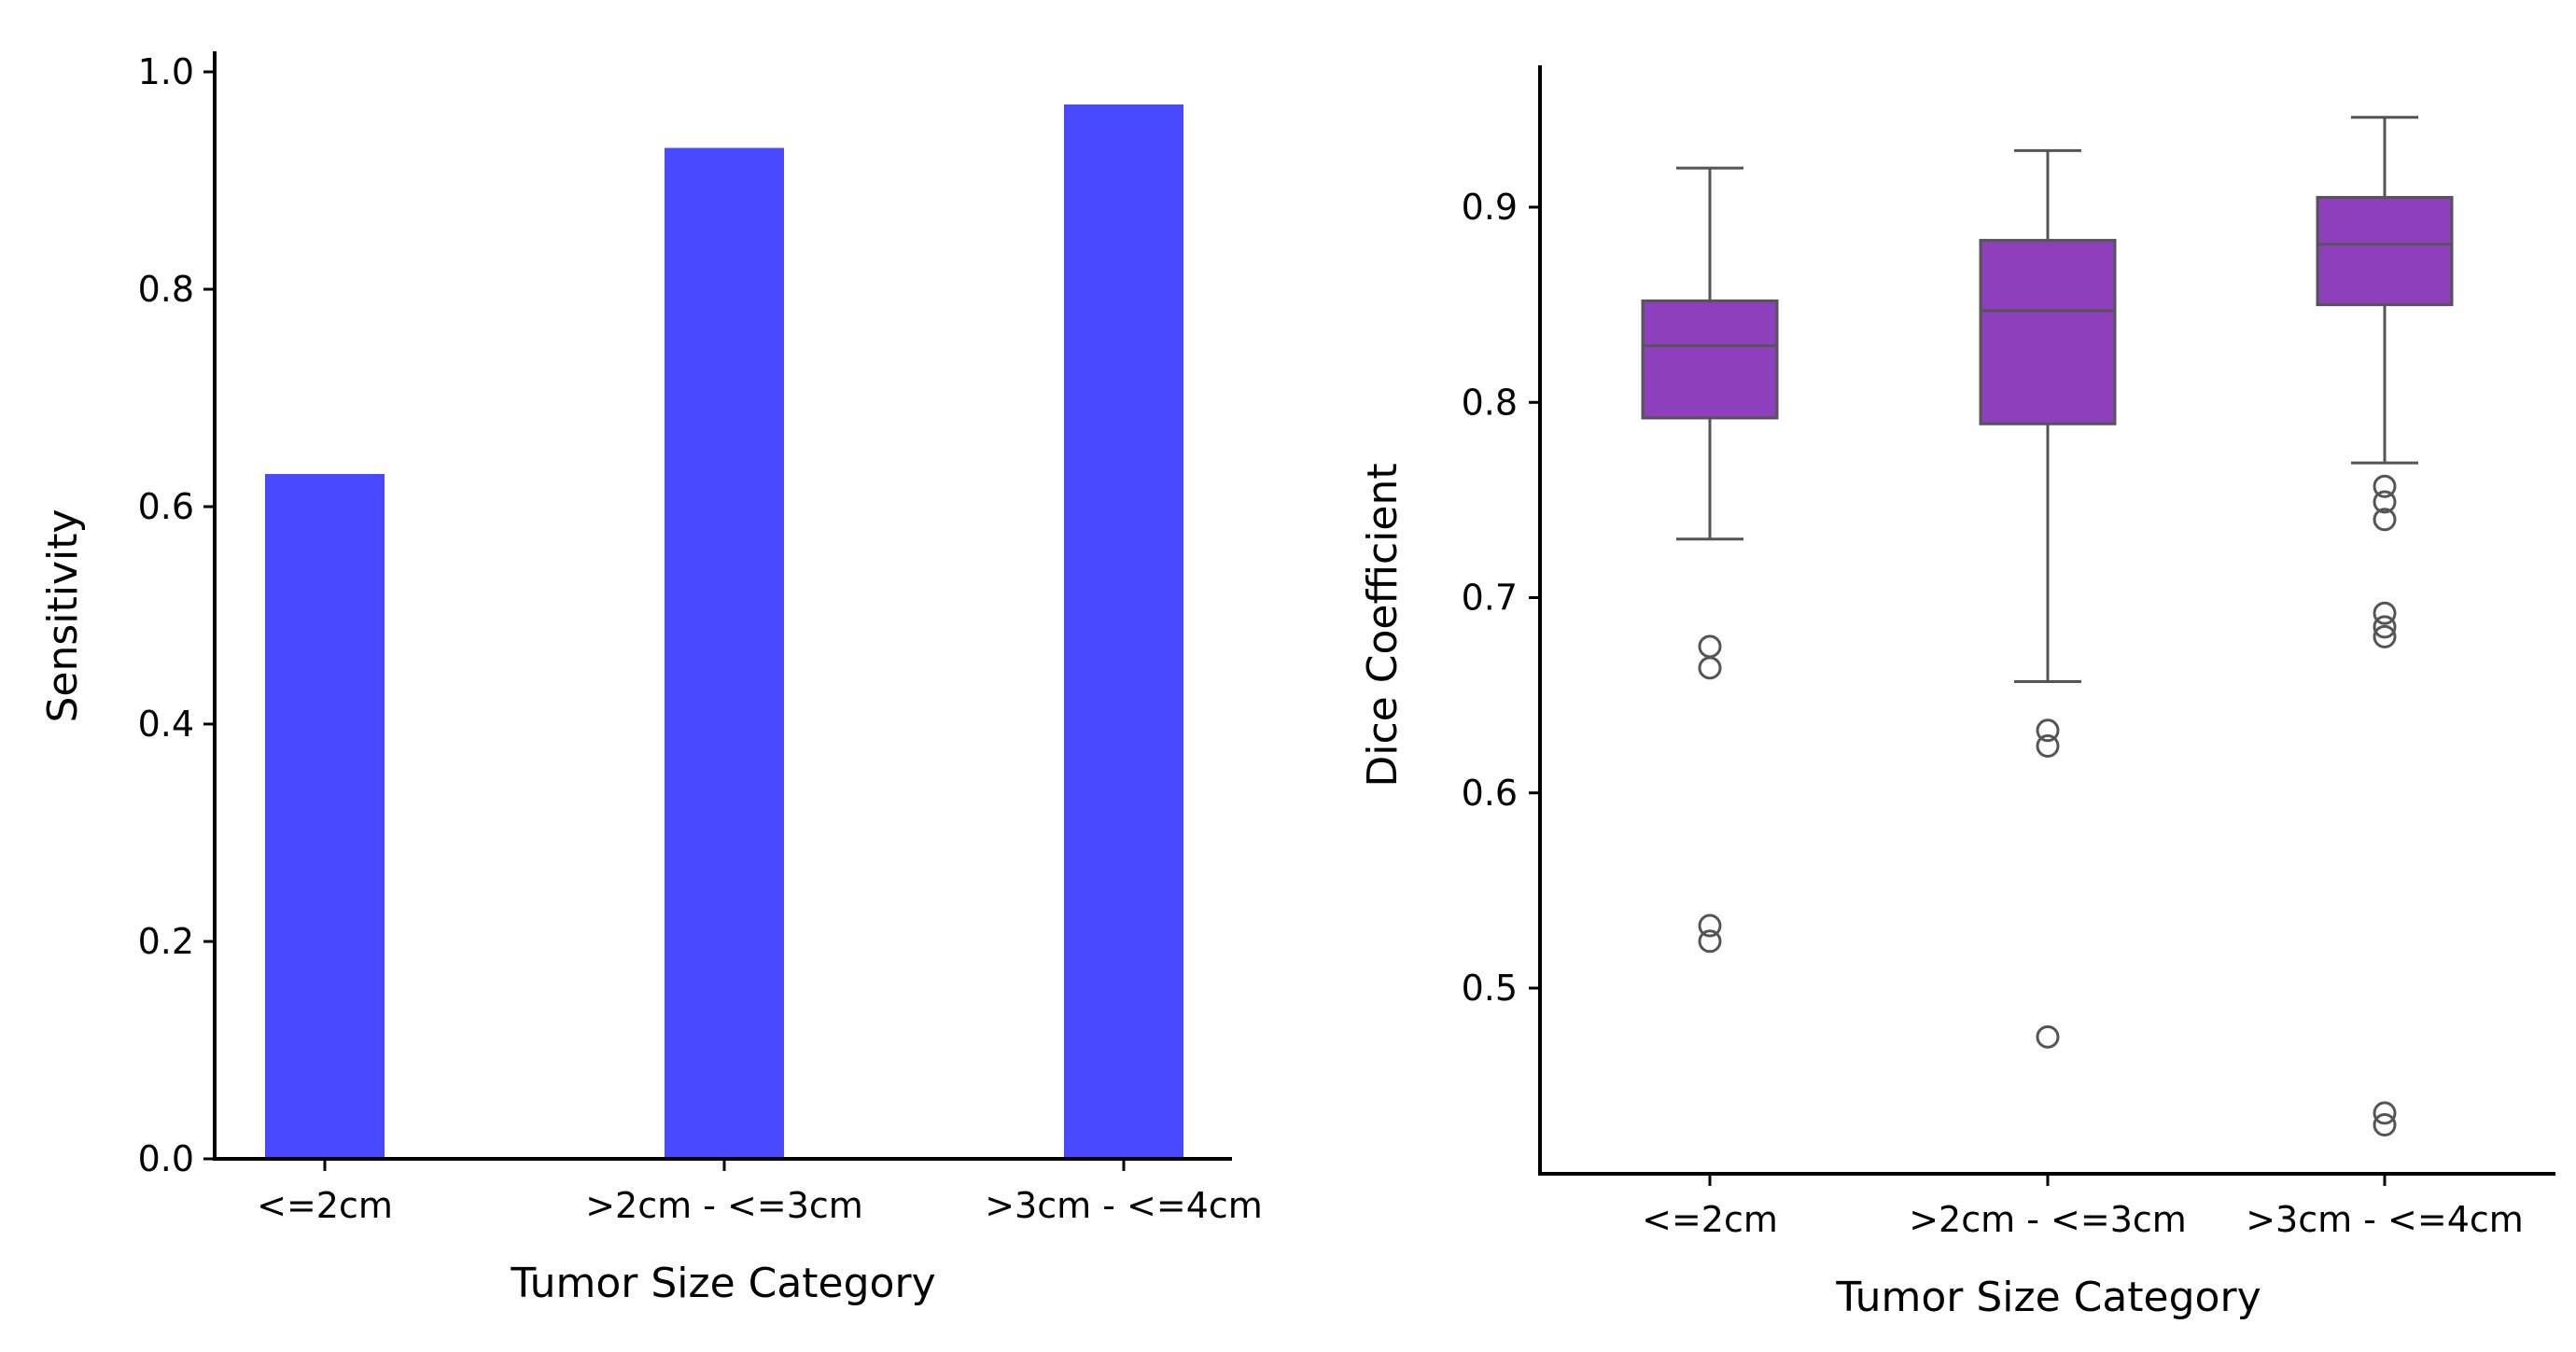 The height and width of the screenshot is (1352, 2576). I want to click on box-y-ticks: 0.5 0.6 0.7 0.8 0.9, so click(1501, 598).